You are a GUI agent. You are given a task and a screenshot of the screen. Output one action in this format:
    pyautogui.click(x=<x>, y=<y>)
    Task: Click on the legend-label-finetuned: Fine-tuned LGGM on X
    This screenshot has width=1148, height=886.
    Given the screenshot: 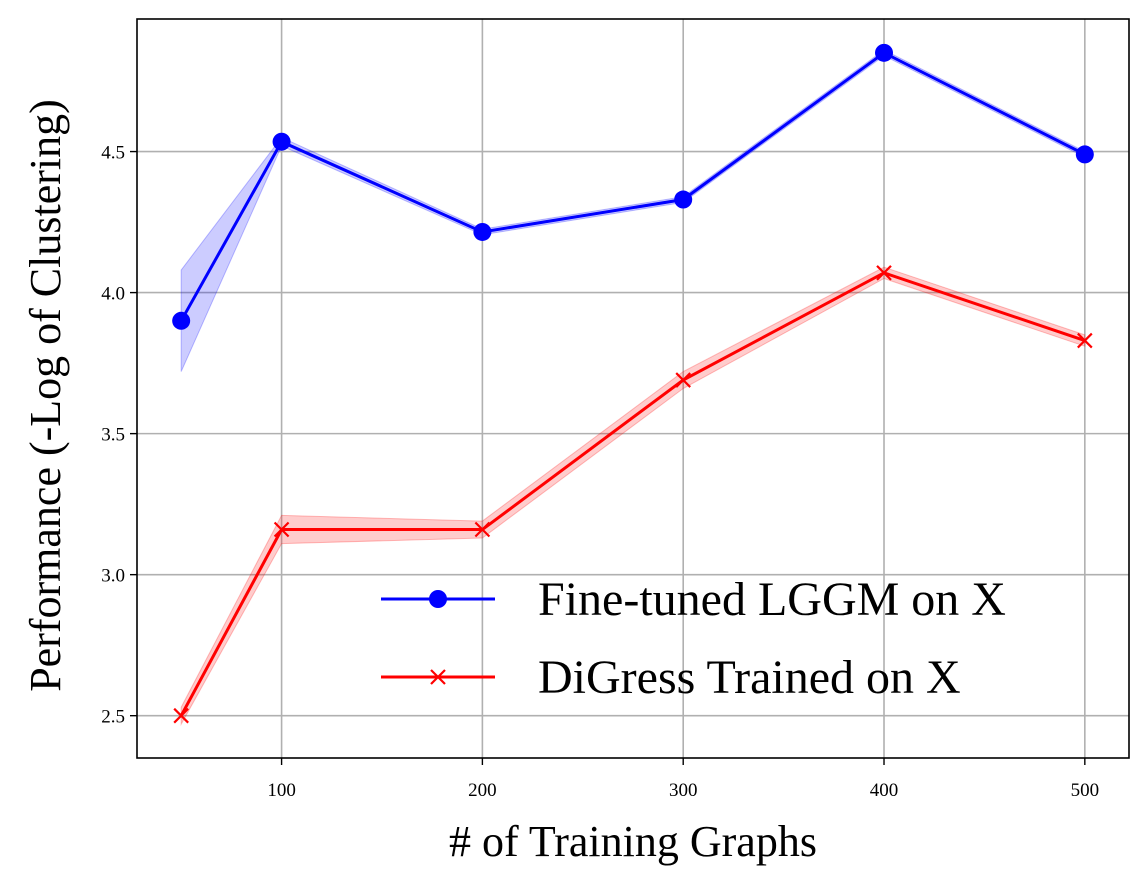 What is the action you would take?
    pyautogui.click(x=772, y=599)
    